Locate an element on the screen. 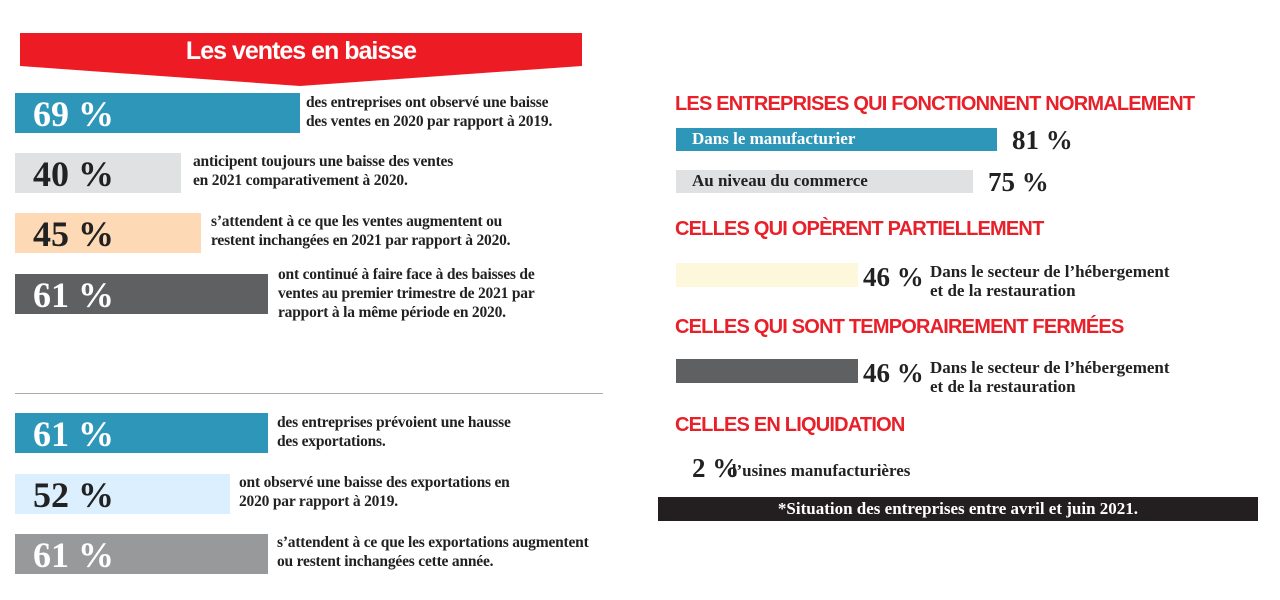 Image resolution: width=1280 pixels, height=600 pixels. heading-liquidation: CELLES EN LIQUIDATION is located at coordinates (790, 425).